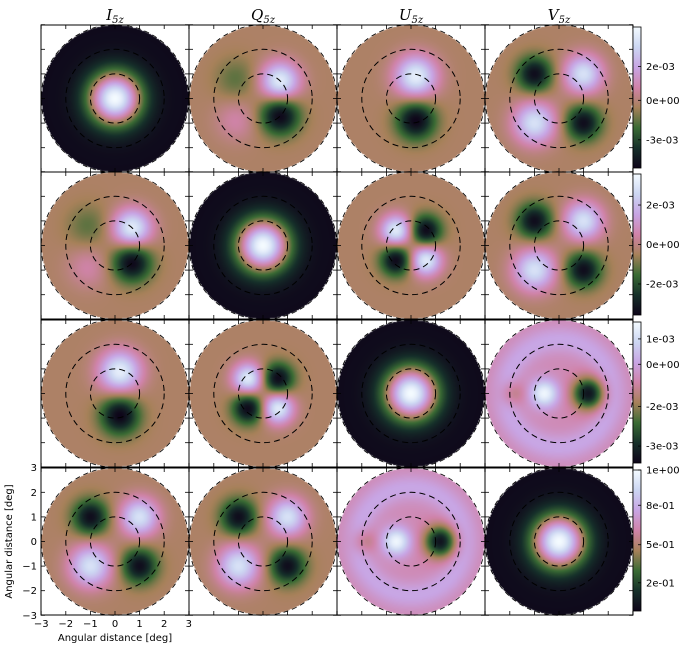  Describe the element at coordinates (656, 244) in the screenshot. I see `colorbar: 2e-03 0e+00 -2e-03` at that location.